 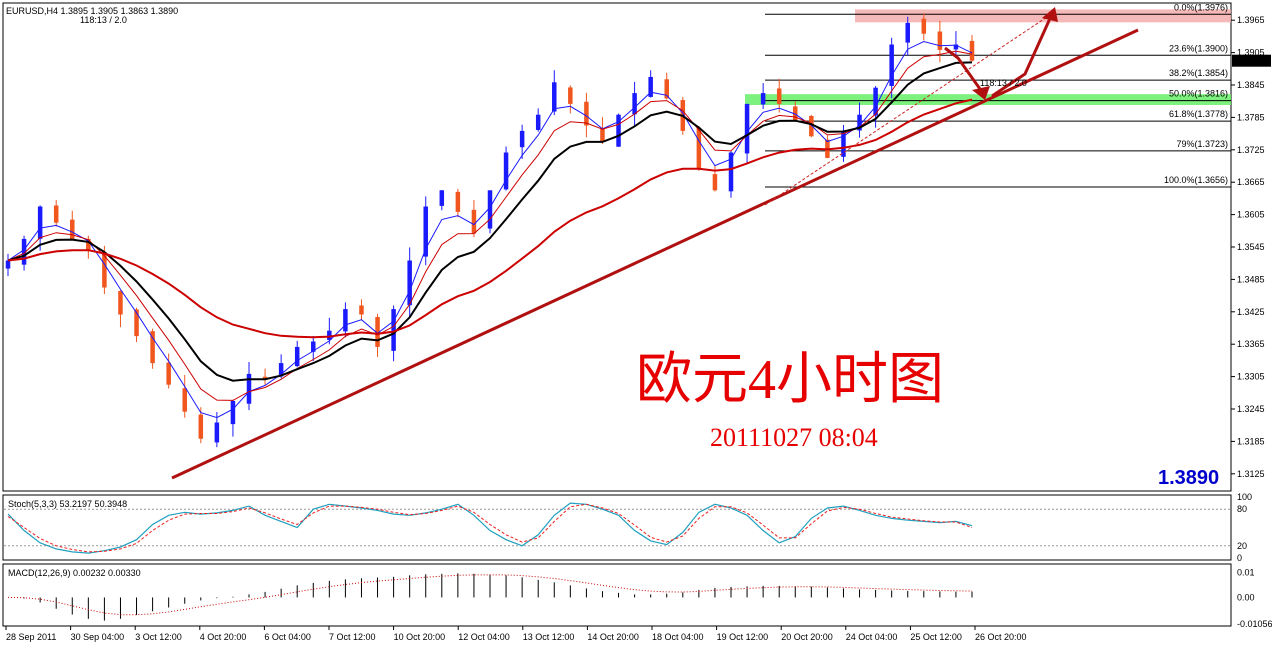 I want to click on price-tick-label: 1.3245, so click(x=1251, y=409).